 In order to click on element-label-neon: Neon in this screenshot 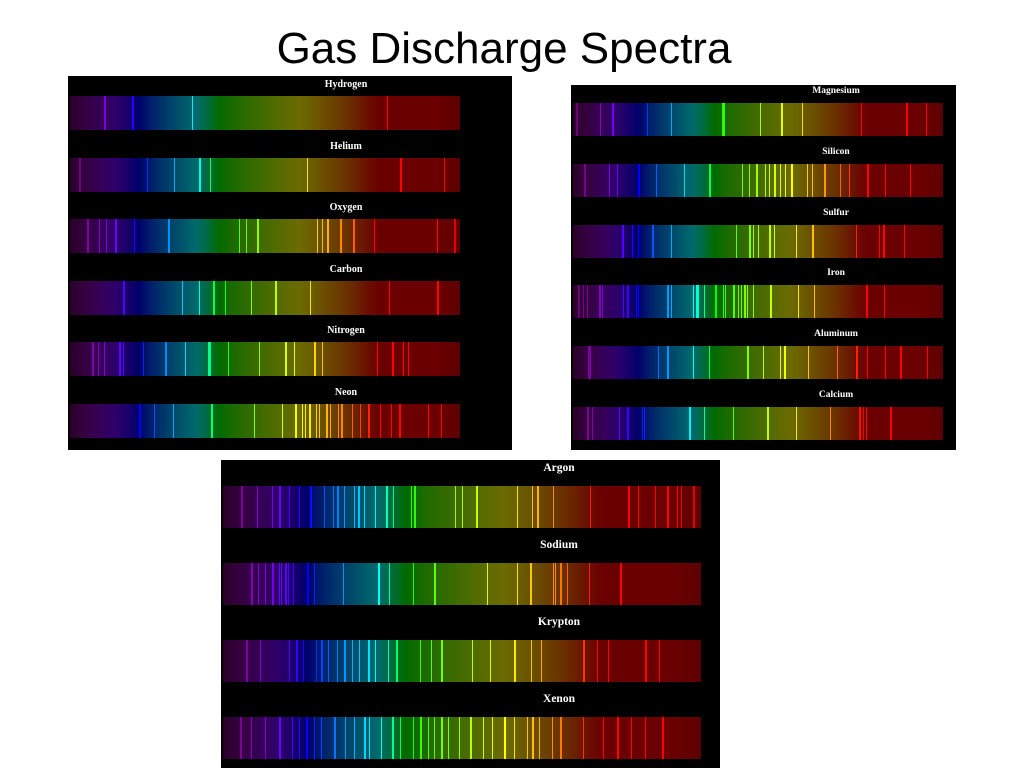, I will do `click(346, 392)`.